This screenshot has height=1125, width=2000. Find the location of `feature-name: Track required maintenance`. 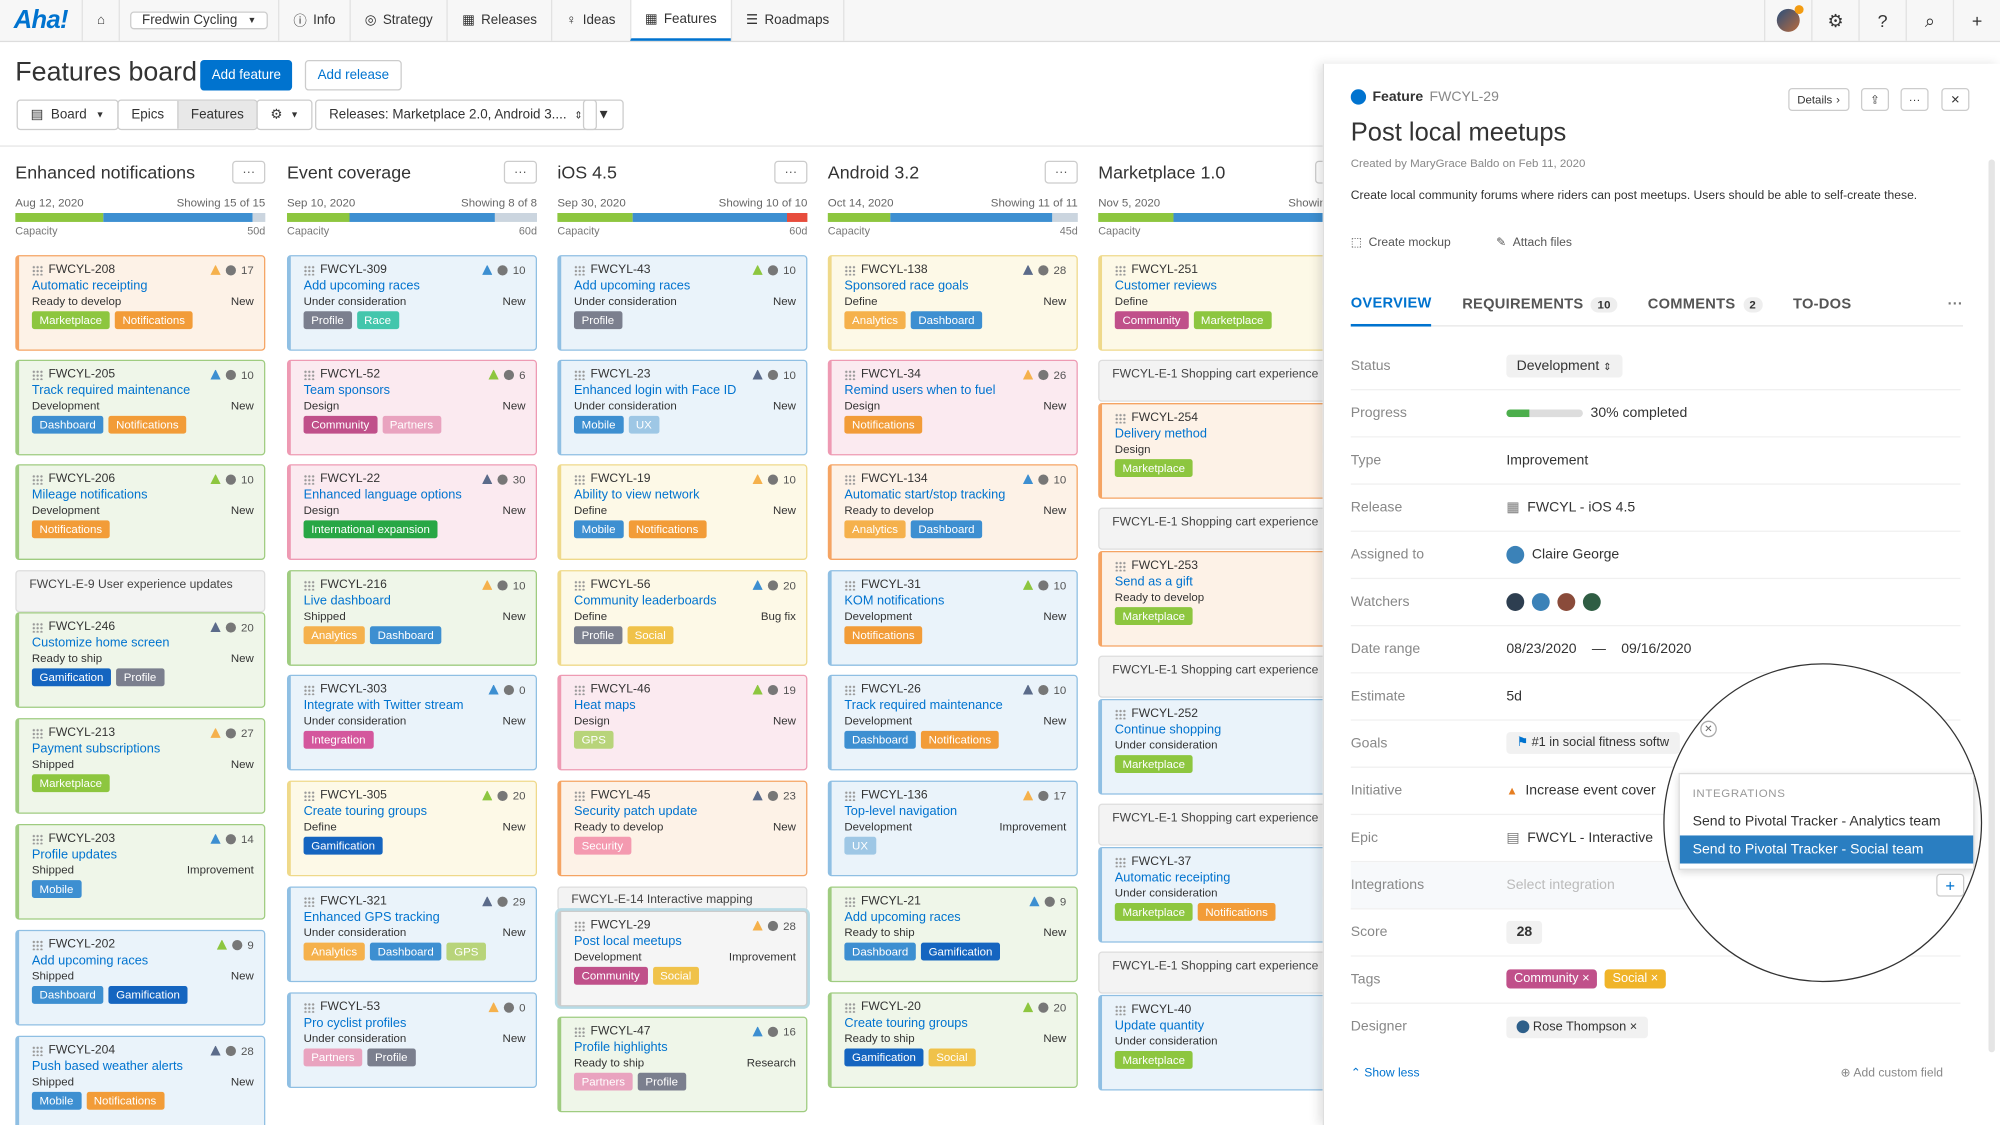

feature-name: Track required maintenance is located at coordinates (923, 706).